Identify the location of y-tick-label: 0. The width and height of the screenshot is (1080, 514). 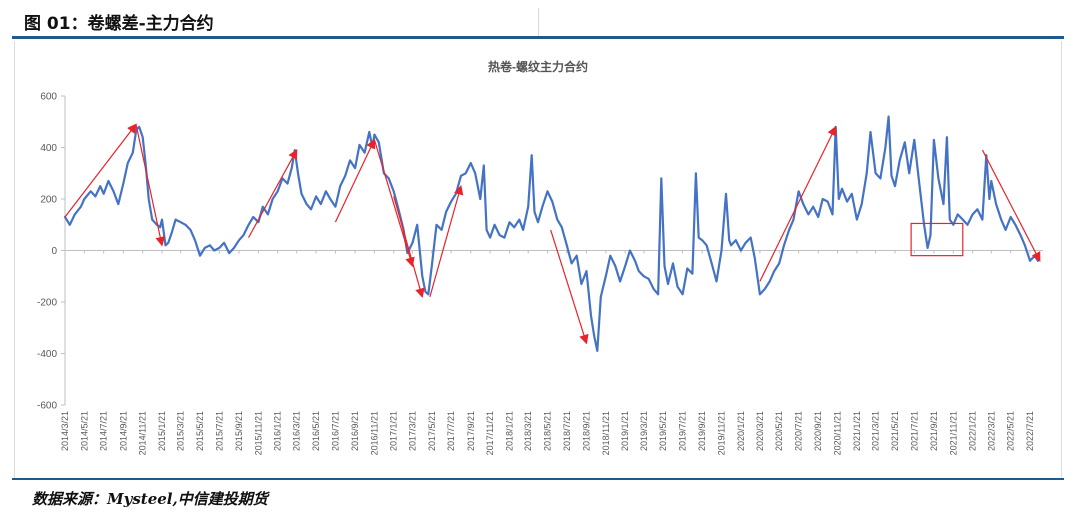
(54, 251).